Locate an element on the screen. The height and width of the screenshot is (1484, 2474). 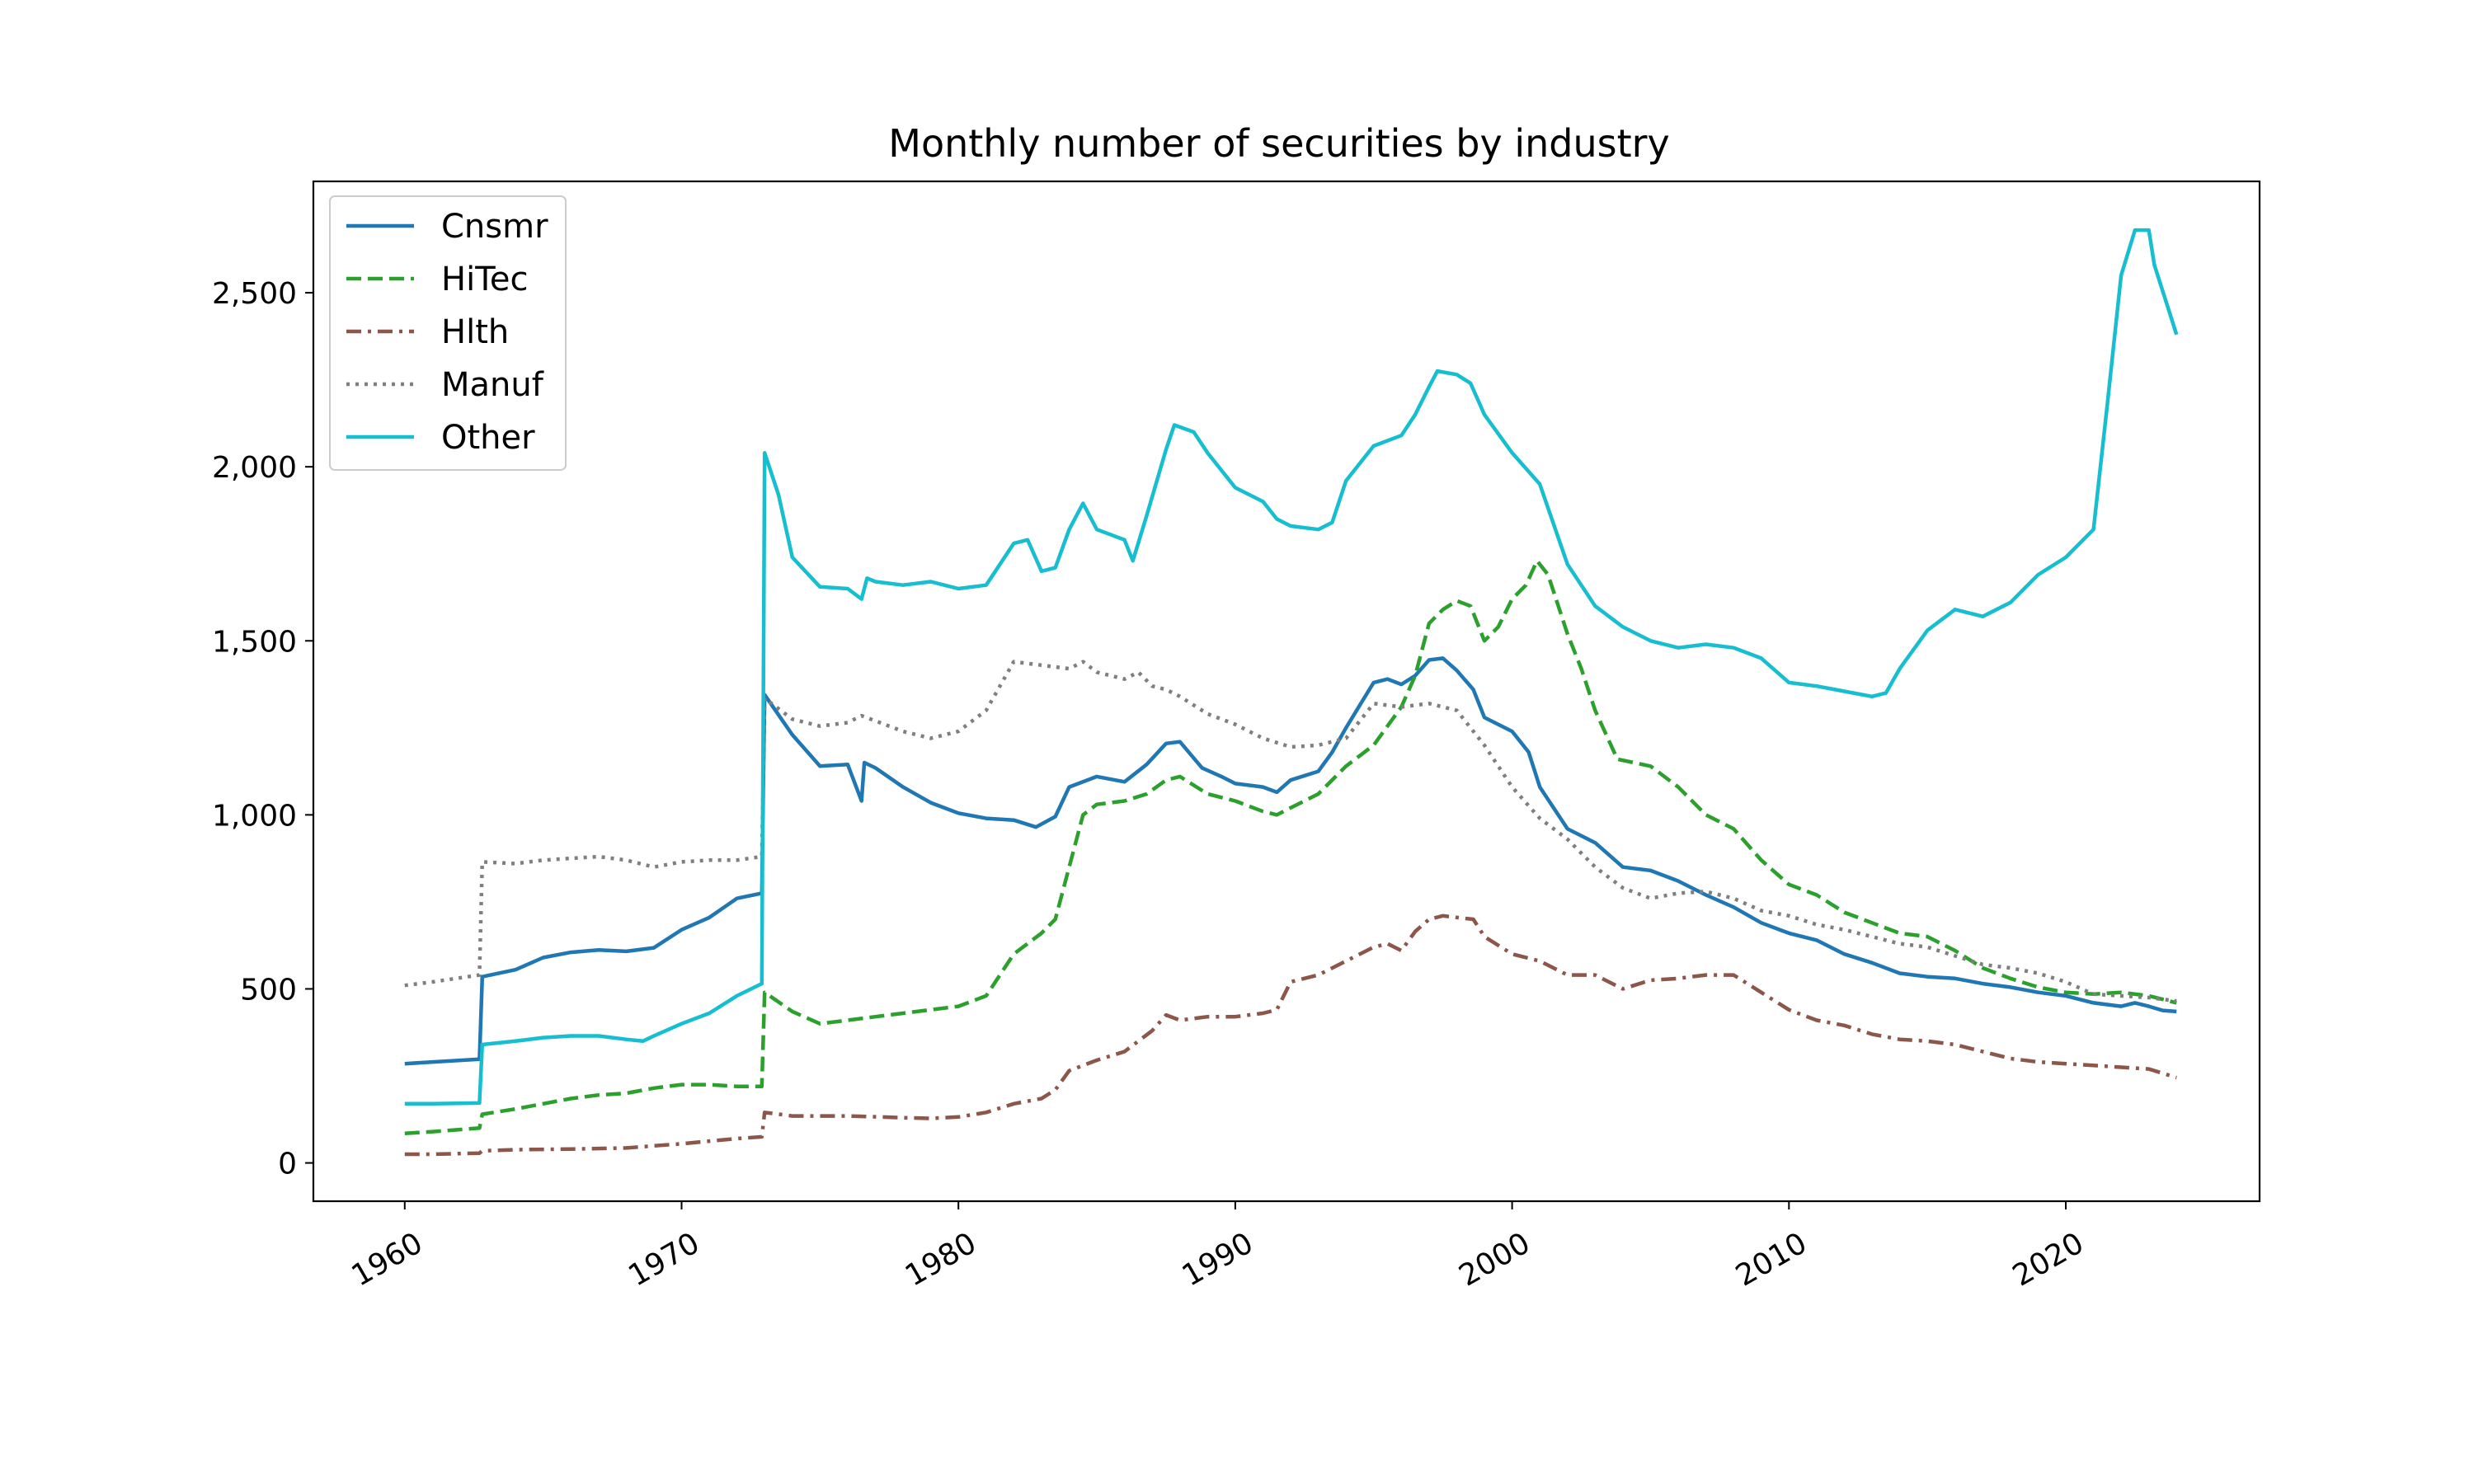
legend-label-other: Other is located at coordinates (488, 438).